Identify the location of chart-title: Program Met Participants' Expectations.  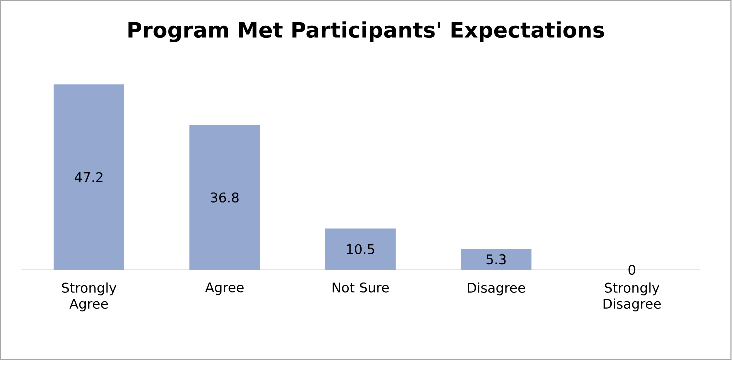
(366, 32).